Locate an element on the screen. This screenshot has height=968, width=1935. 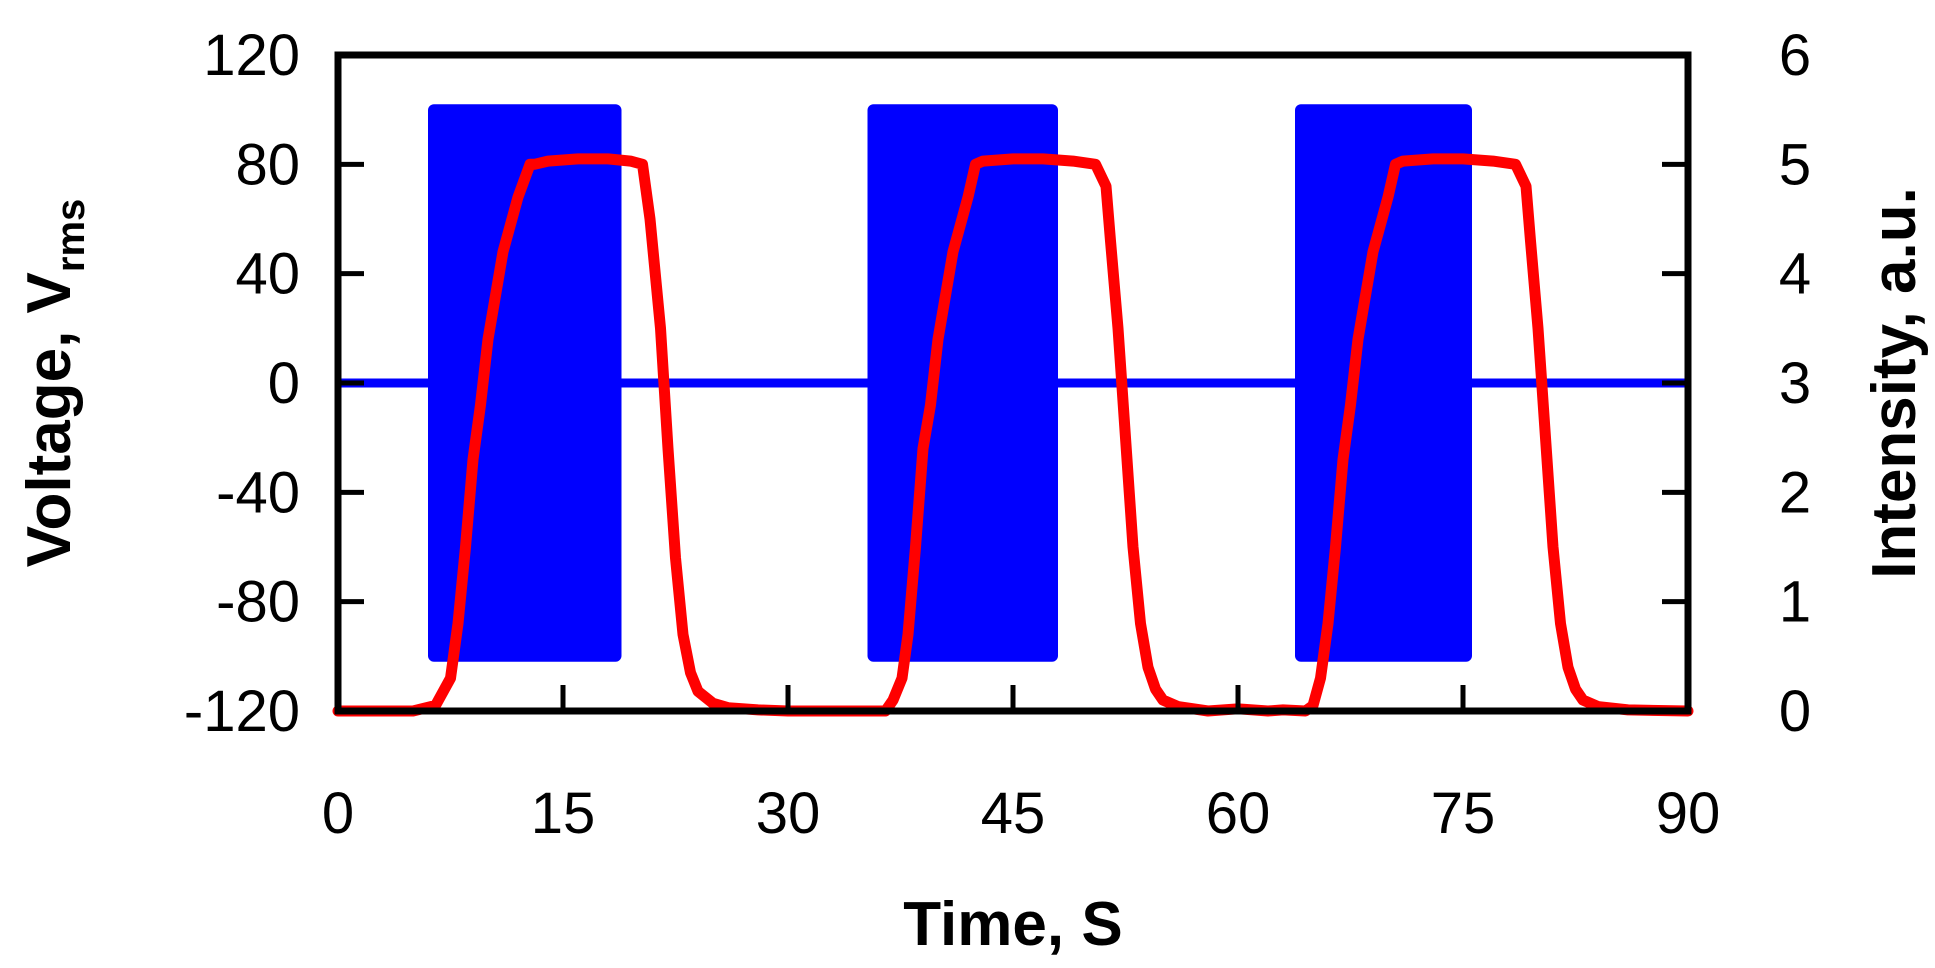
left-y-axis-title-main: Voltage, V is located at coordinates (49, 419).